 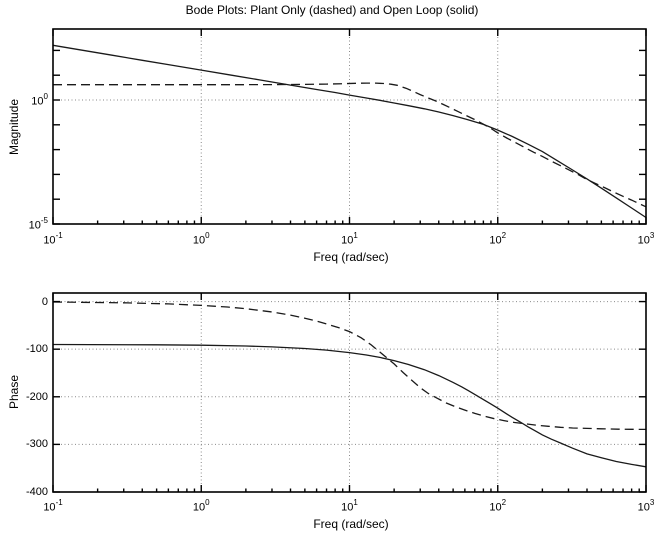 What do you see at coordinates (36, 396) in the screenshot?
I see `y-tick-label: -200` at bounding box center [36, 396].